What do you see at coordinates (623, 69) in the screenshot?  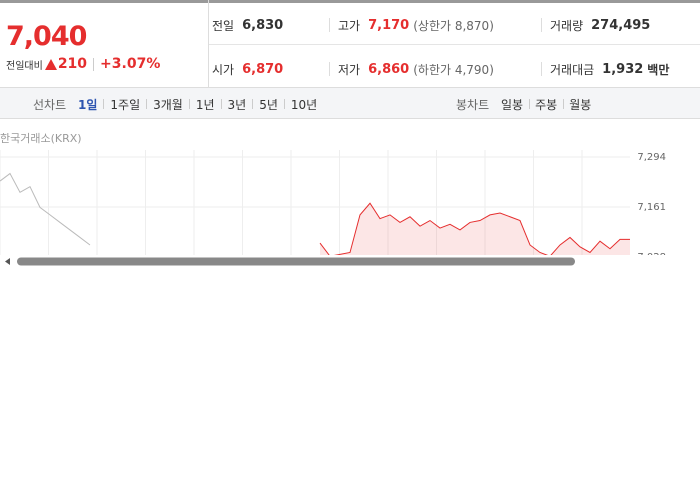 I see `stat-value: 1,932` at bounding box center [623, 69].